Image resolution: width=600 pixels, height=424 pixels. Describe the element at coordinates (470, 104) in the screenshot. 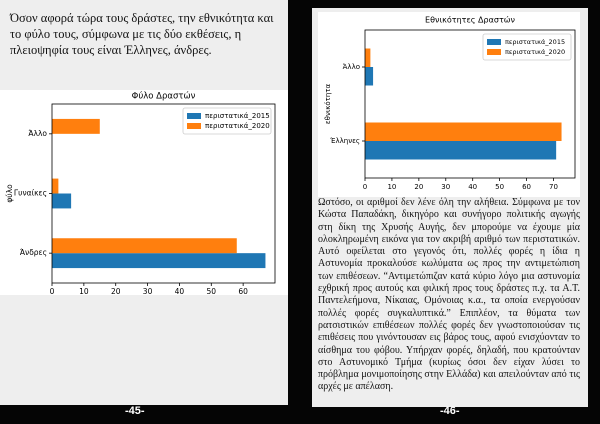

I see `plot-frame` at that location.